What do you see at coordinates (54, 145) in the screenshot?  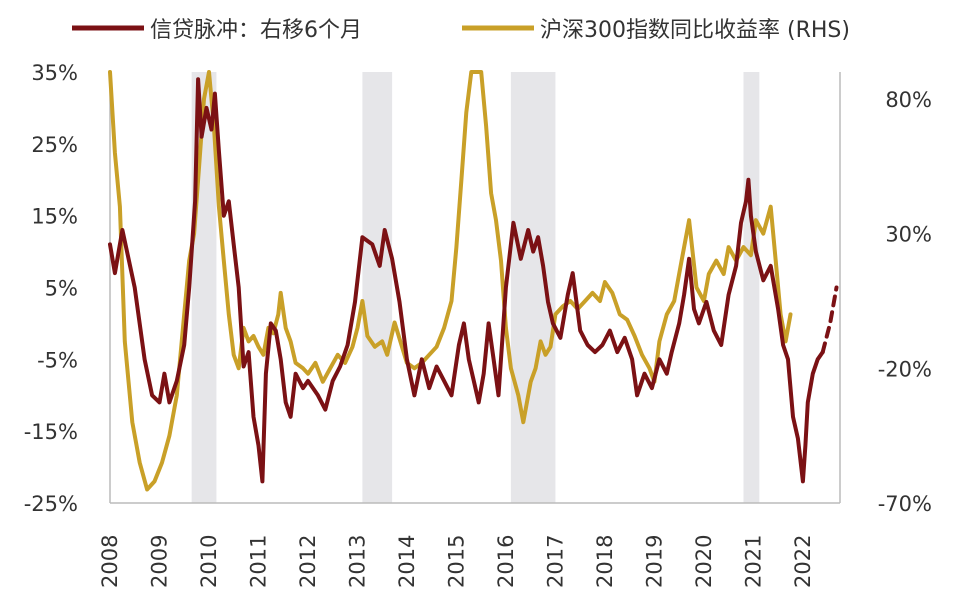 I see `left-tick-label: 25%` at bounding box center [54, 145].